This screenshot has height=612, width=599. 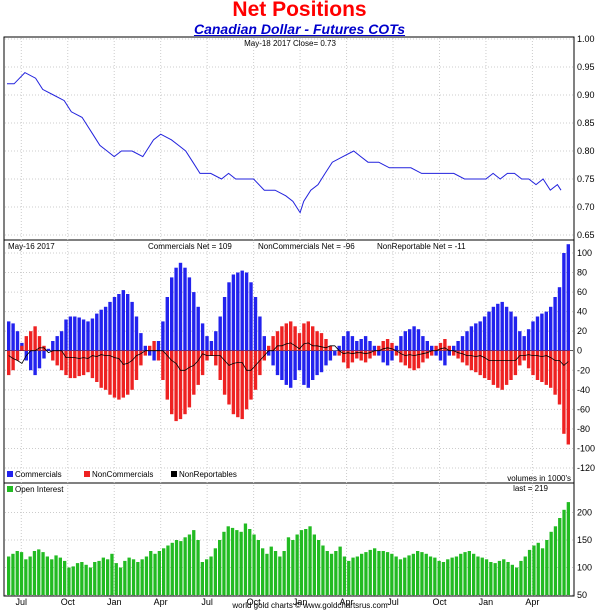 I want to click on price-y-tick: 0.65, so click(x=586, y=235).